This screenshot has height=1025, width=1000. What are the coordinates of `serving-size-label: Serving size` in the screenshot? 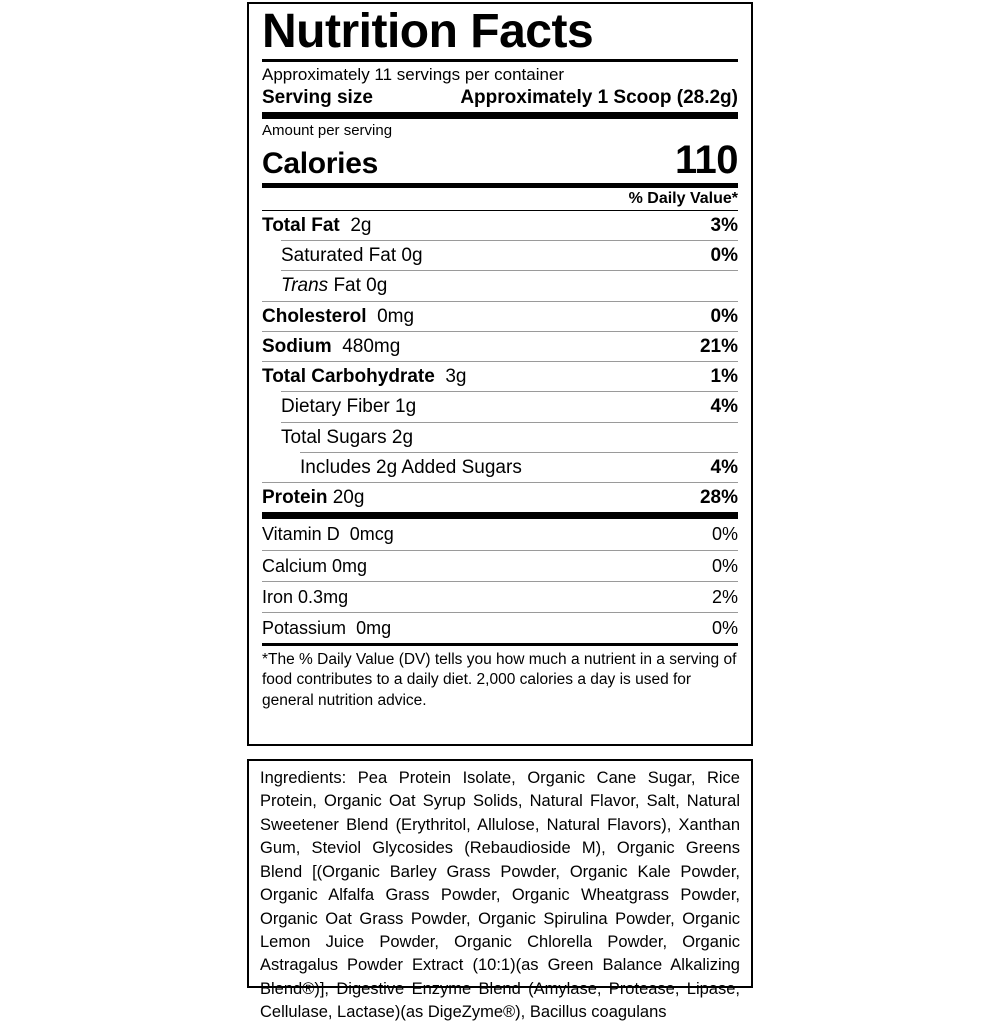 It's located at (317, 97).